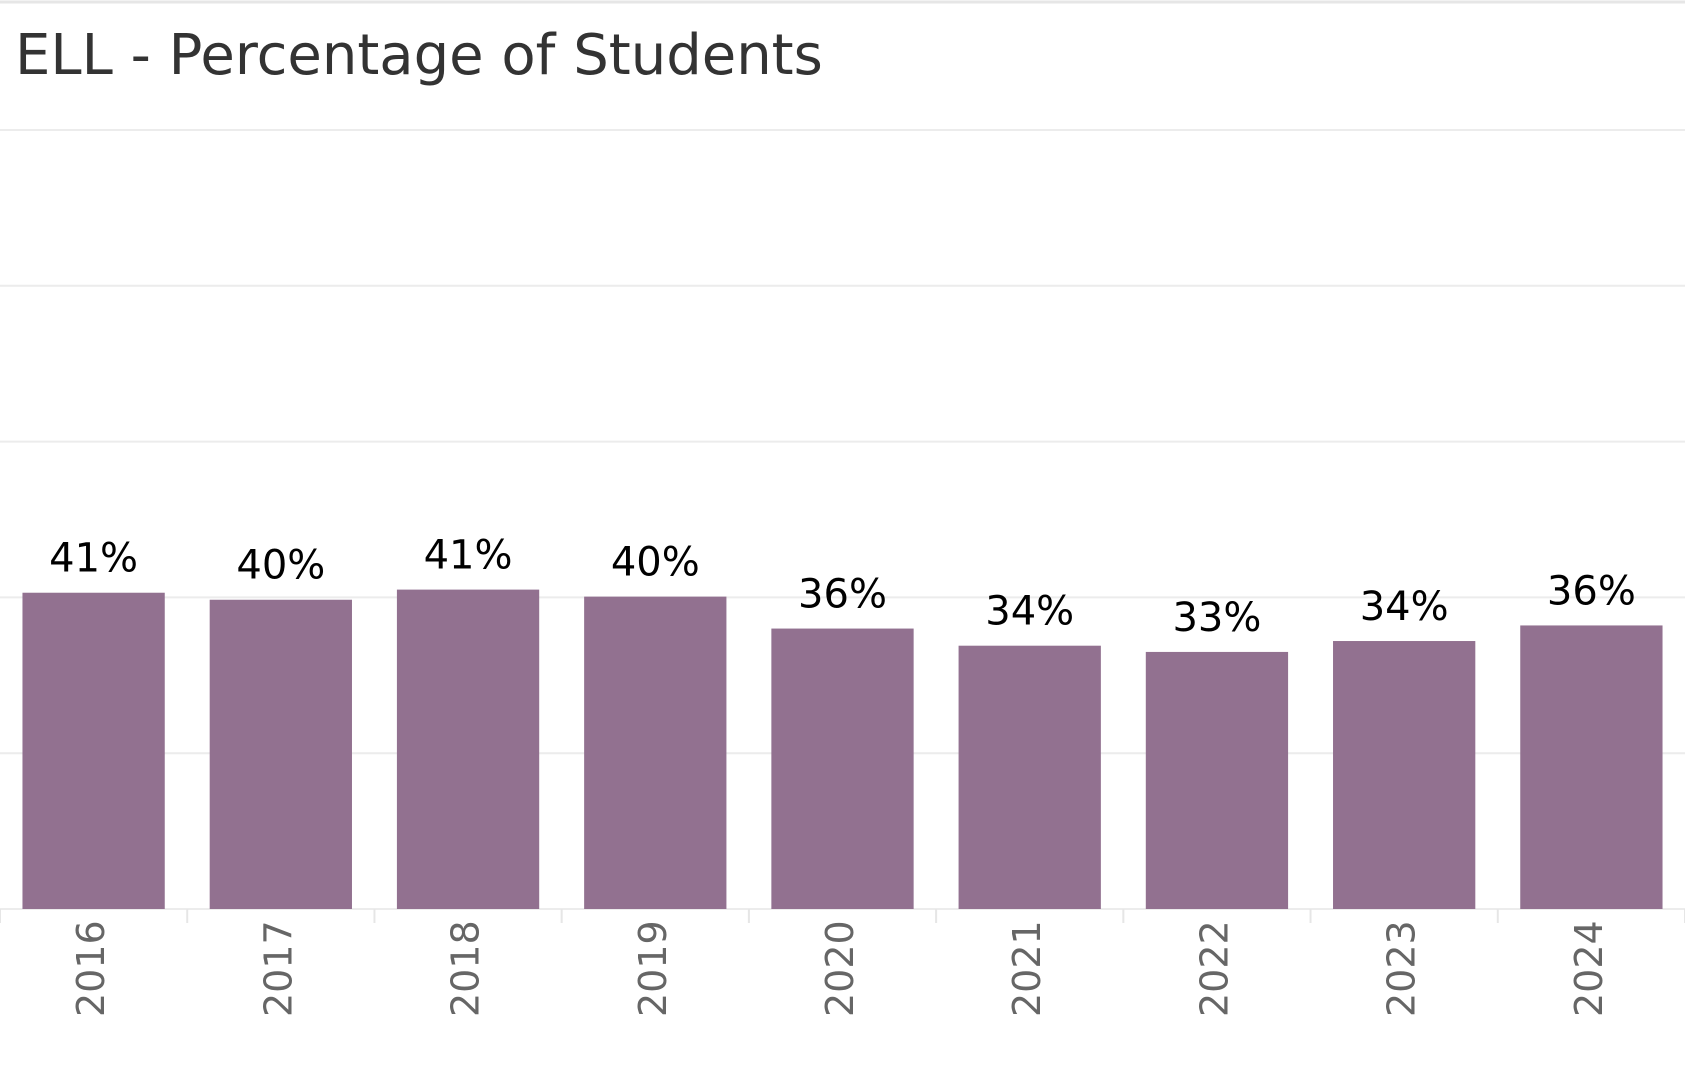  Describe the element at coordinates (1216, 618) in the screenshot. I see `data-label: 33%` at that location.